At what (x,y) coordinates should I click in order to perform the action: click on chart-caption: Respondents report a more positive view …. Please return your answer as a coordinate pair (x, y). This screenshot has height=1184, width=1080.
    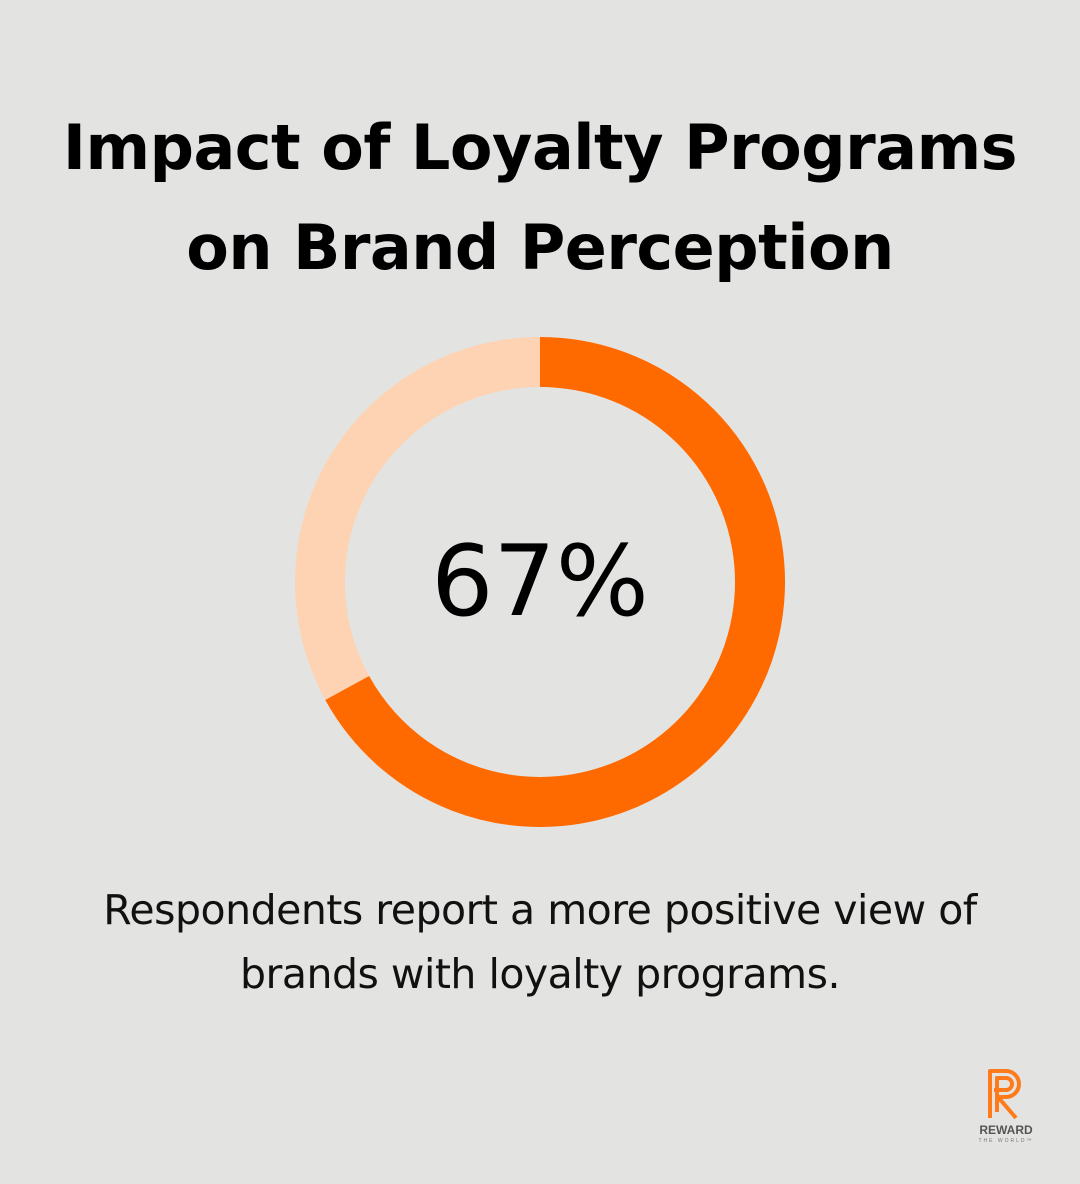
    Looking at the image, I should click on (540, 942).